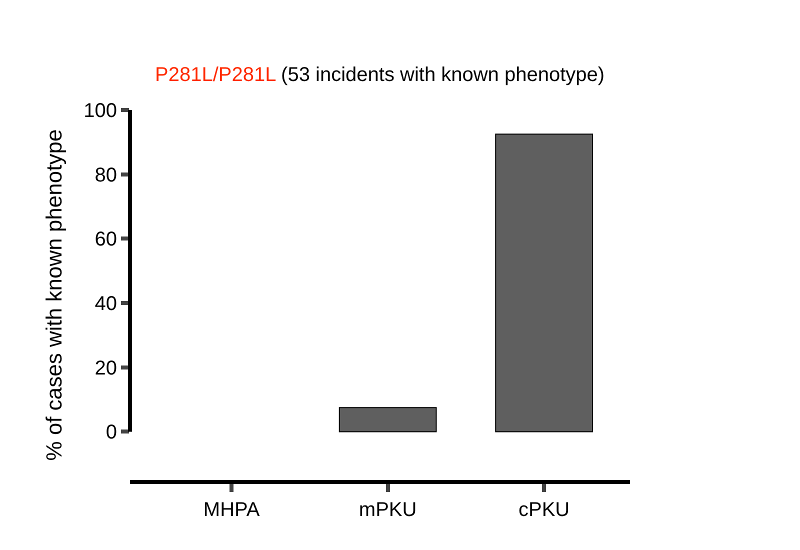 This screenshot has width=800, height=550. Describe the element at coordinates (443, 75) in the screenshot. I see `chart-subtitle: (53 incidents with known phenotype)` at that location.